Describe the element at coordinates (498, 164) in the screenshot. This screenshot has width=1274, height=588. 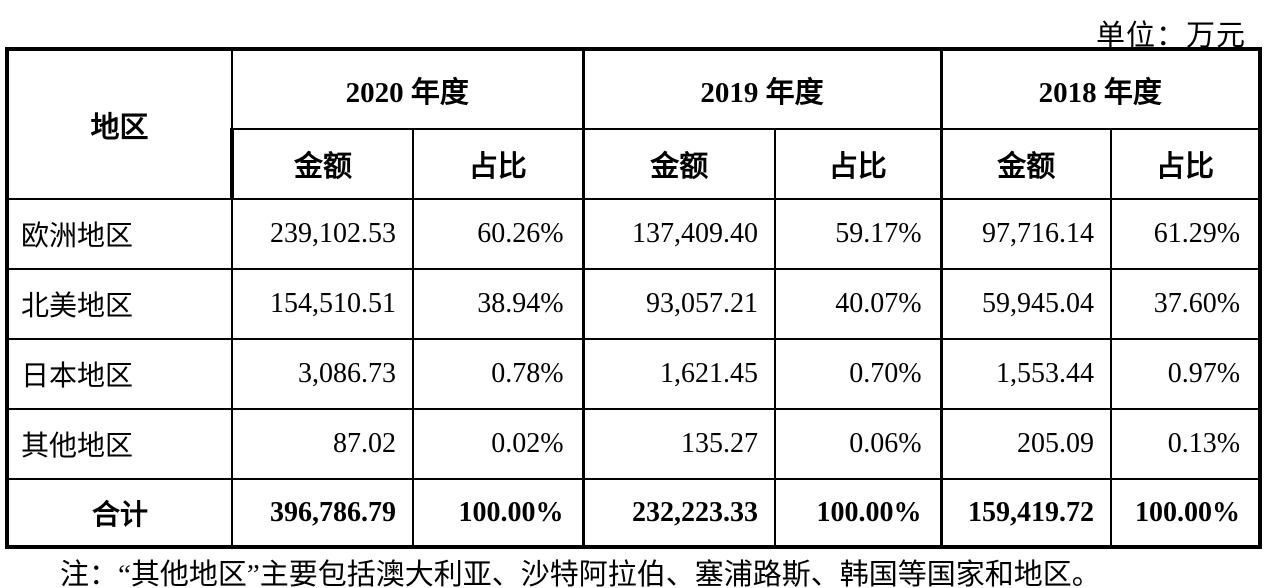
I see `col-header-ratio-2020: 占比` at that location.